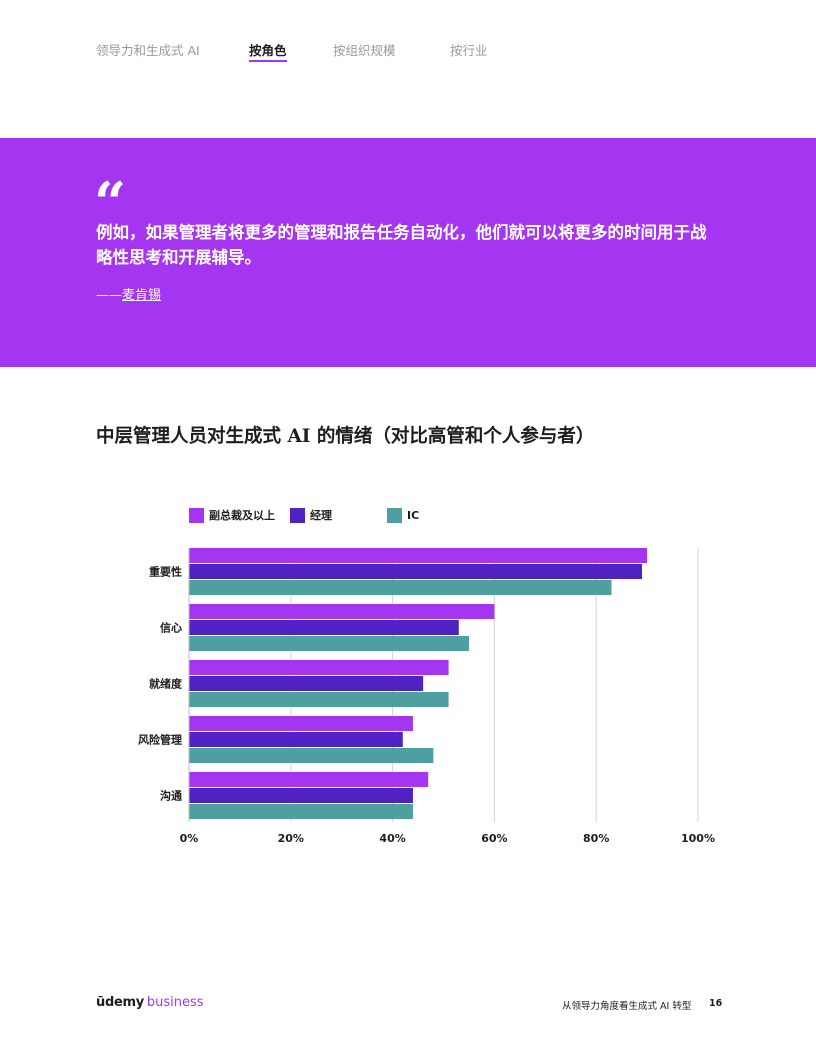 Image resolution: width=816 pixels, height=1056 pixels. What do you see at coordinates (110, 203) in the screenshot?
I see `quote-mark-icon: “` at bounding box center [110, 203].